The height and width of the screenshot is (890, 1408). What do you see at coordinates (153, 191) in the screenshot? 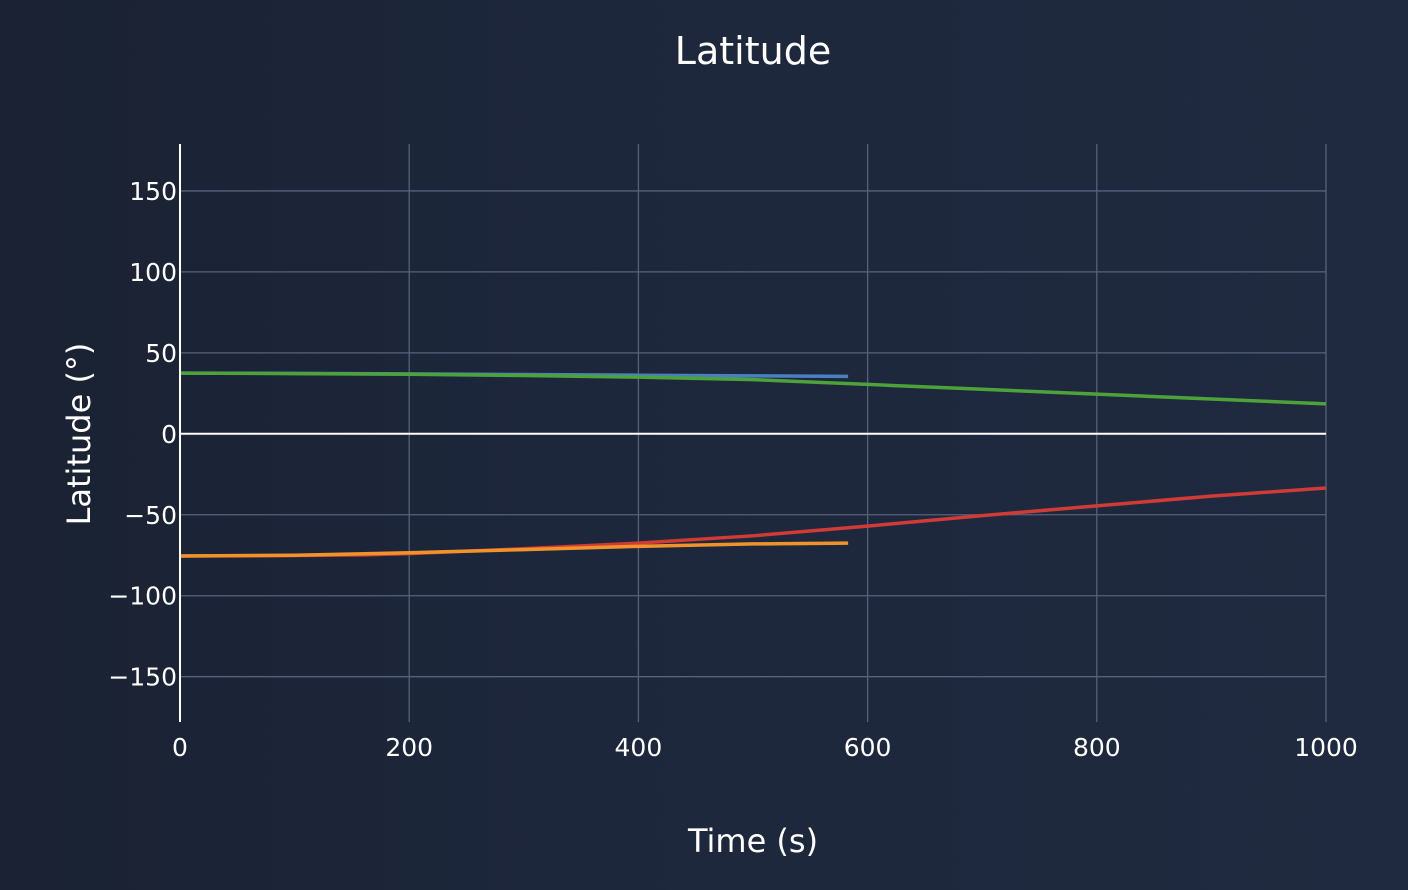
I see `y-tick-label: 150` at bounding box center [153, 191].